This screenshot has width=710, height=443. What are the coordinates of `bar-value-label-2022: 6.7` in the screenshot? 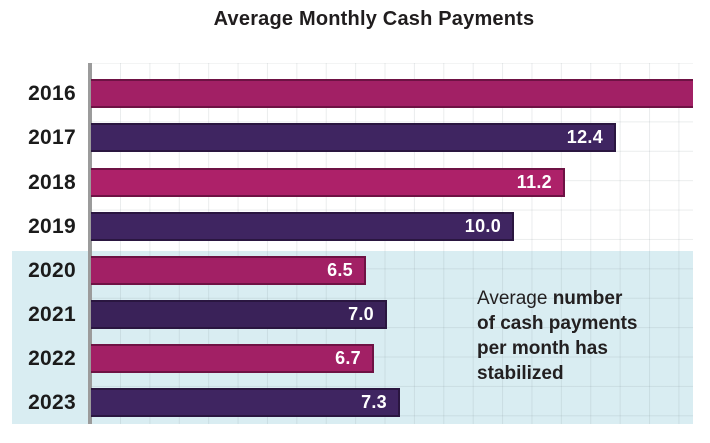 It's located at (348, 358).